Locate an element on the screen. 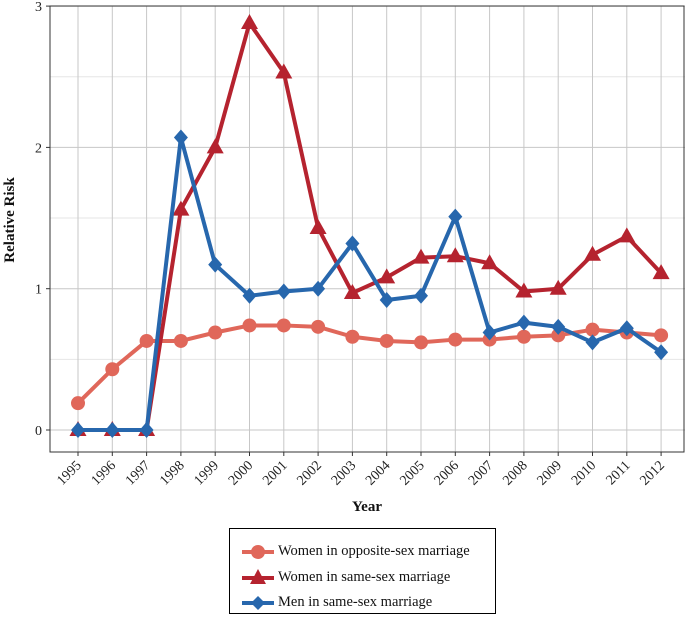 This screenshot has height=618, width=685. x-tick-label: 2000 is located at coordinates (241, 473).